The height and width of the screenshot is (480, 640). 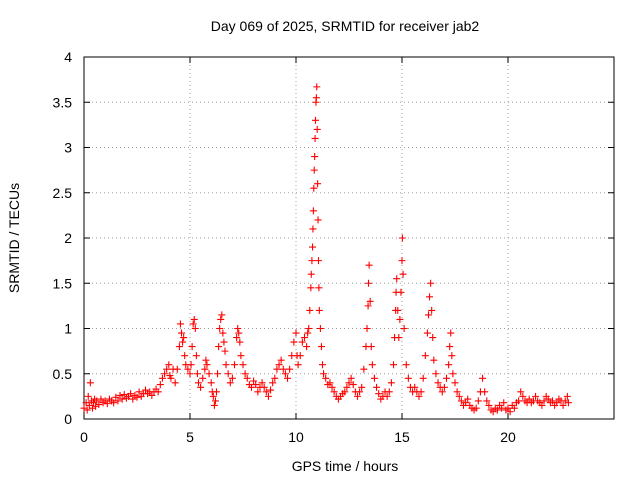 I want to click on x-tick-label: 20, so click(x=508, y=437).